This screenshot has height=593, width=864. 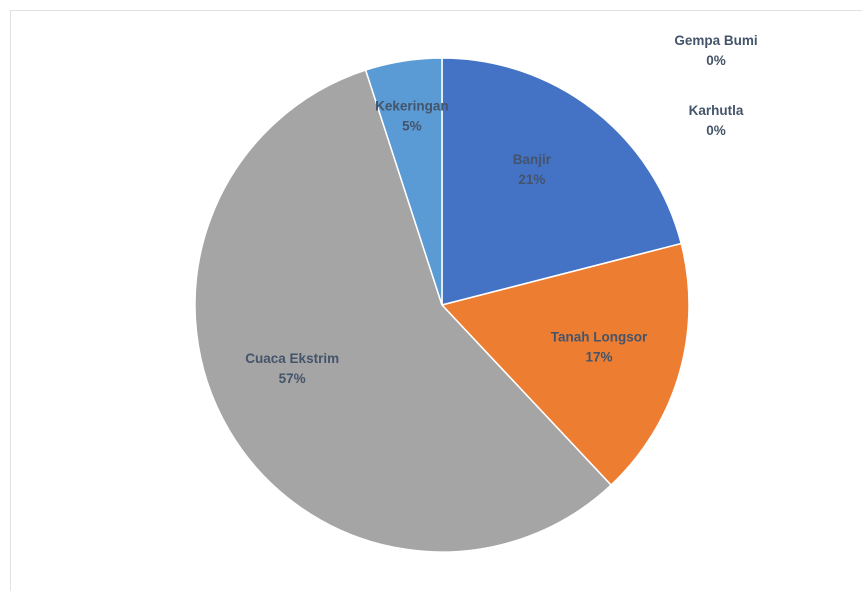 I want to click on data-label-name-banjir: Banjir, so click(x=532, y=159).